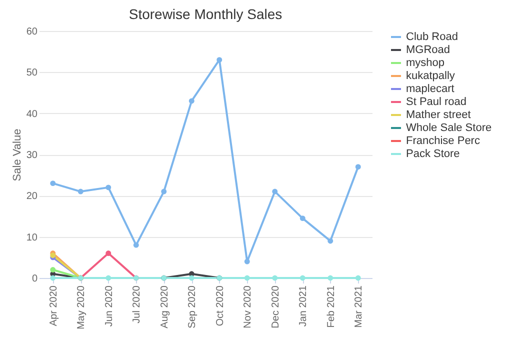 Image resolution: width=510 pixels, height=340 pixels. What do you see at coordinates (164, 306) in the screenshot?
I see `x-tick-label: Aug 2020` at bounding box center [164, 306].